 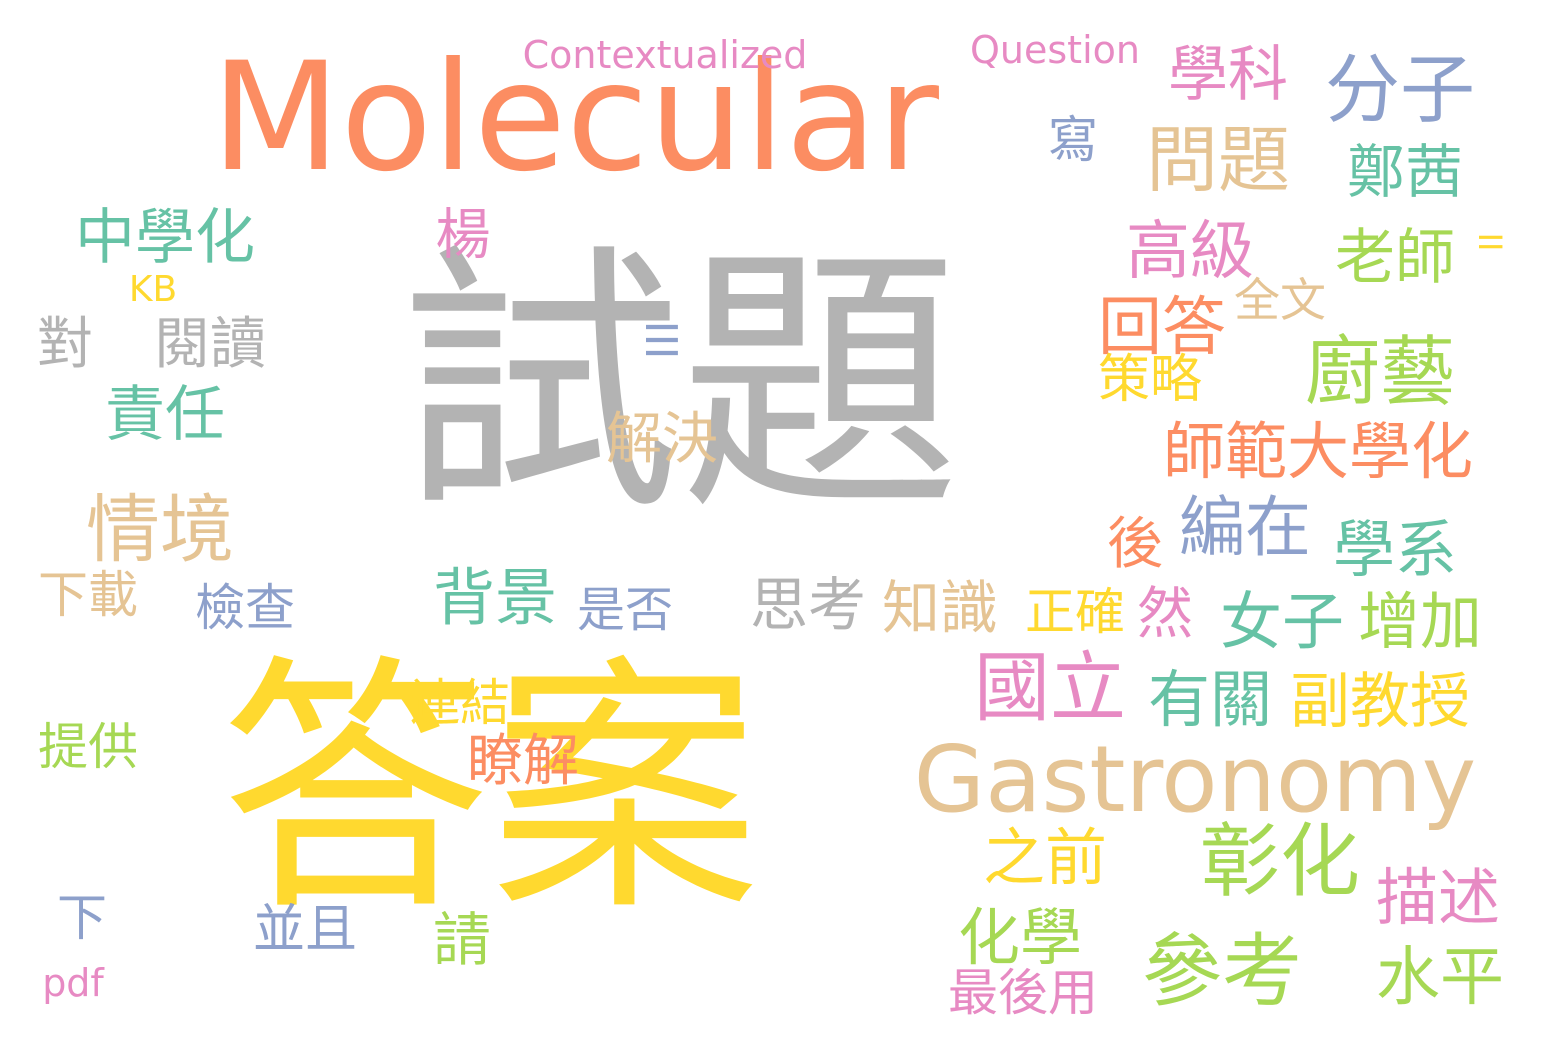 I want to click on word-6: 學科, so click(x=1228, y=75).